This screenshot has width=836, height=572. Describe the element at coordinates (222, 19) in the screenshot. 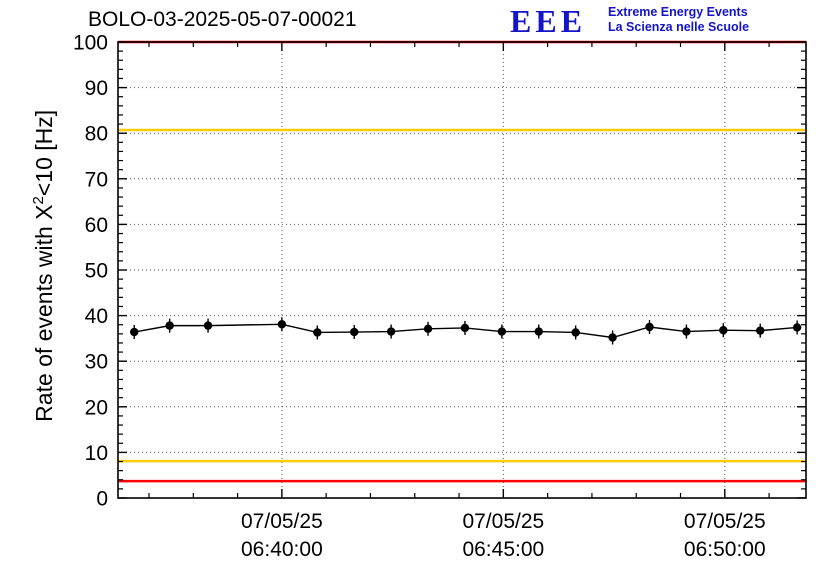

I see `page-title: BOLO-03-2025-05-07-00021` at that location.